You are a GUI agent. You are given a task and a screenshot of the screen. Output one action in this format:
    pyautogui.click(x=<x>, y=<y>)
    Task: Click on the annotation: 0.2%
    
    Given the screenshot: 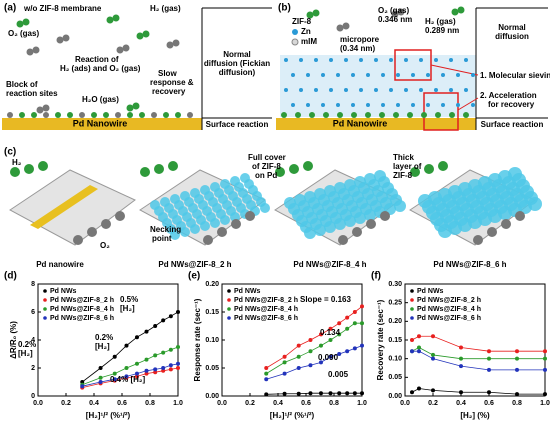 What is the action you would take?
    pyautogui.click(x=27, y=344)
    